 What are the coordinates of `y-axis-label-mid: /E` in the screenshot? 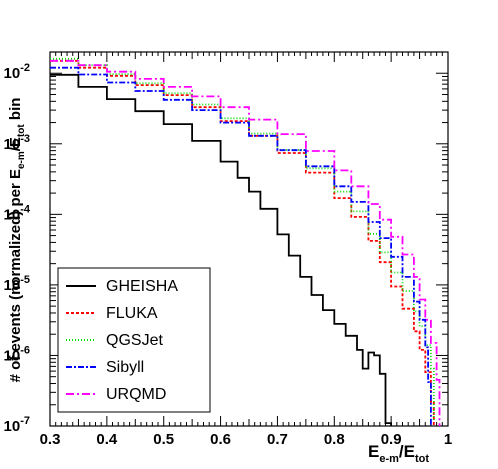 It's located at (15, 144).